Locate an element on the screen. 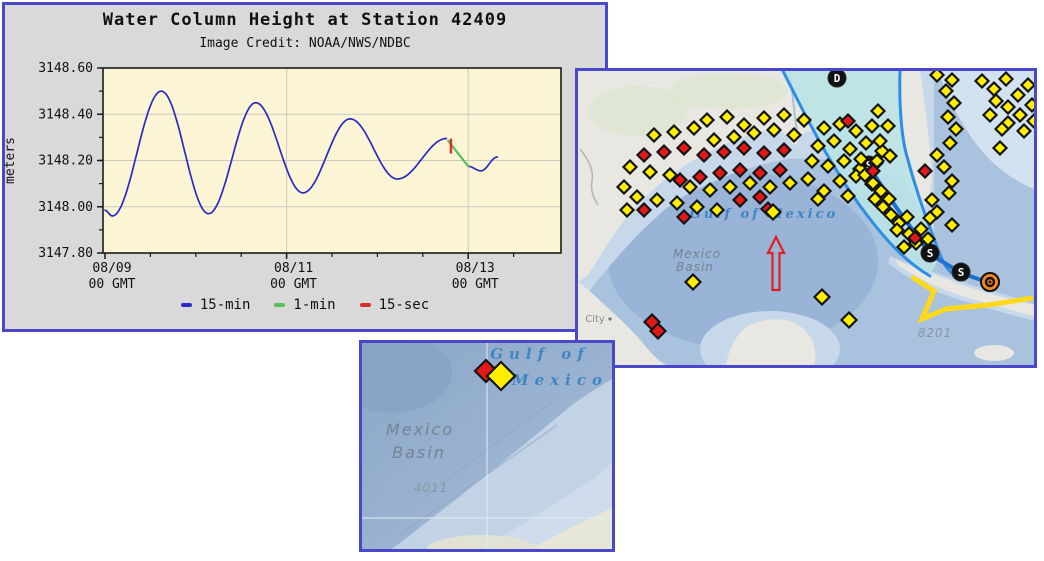 This screenshot has width=1044, height=561. station-marker-yellow-highlight is located at coordinates (773, 212).